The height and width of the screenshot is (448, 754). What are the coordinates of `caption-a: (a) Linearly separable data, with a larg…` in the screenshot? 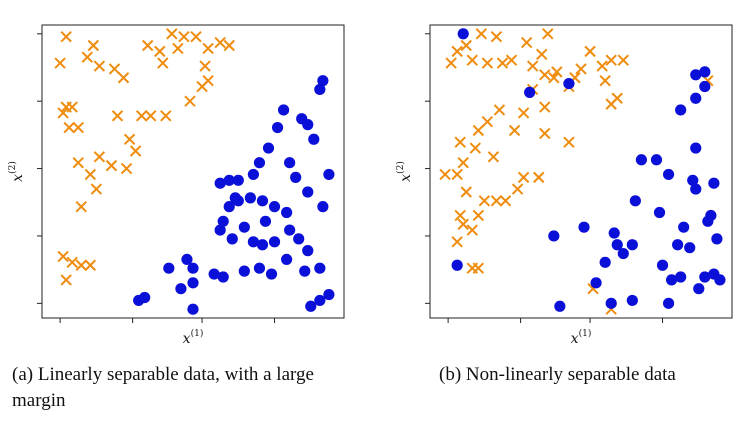 It's located at (163, 387).